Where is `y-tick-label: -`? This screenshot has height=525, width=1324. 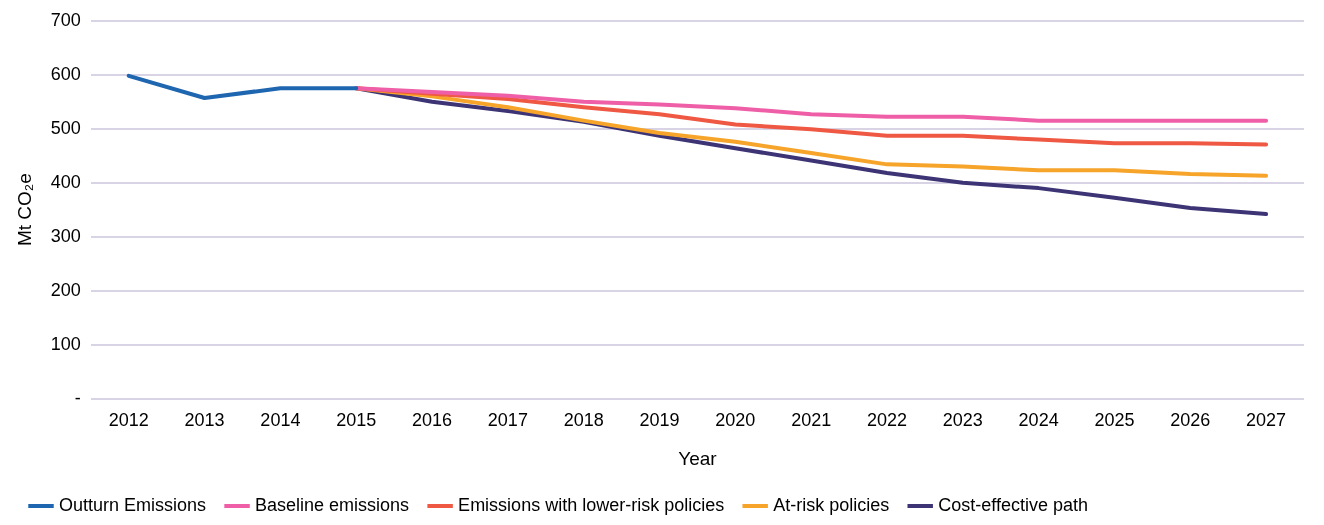
y-tick-label: - is located at coordinates (77, 397).